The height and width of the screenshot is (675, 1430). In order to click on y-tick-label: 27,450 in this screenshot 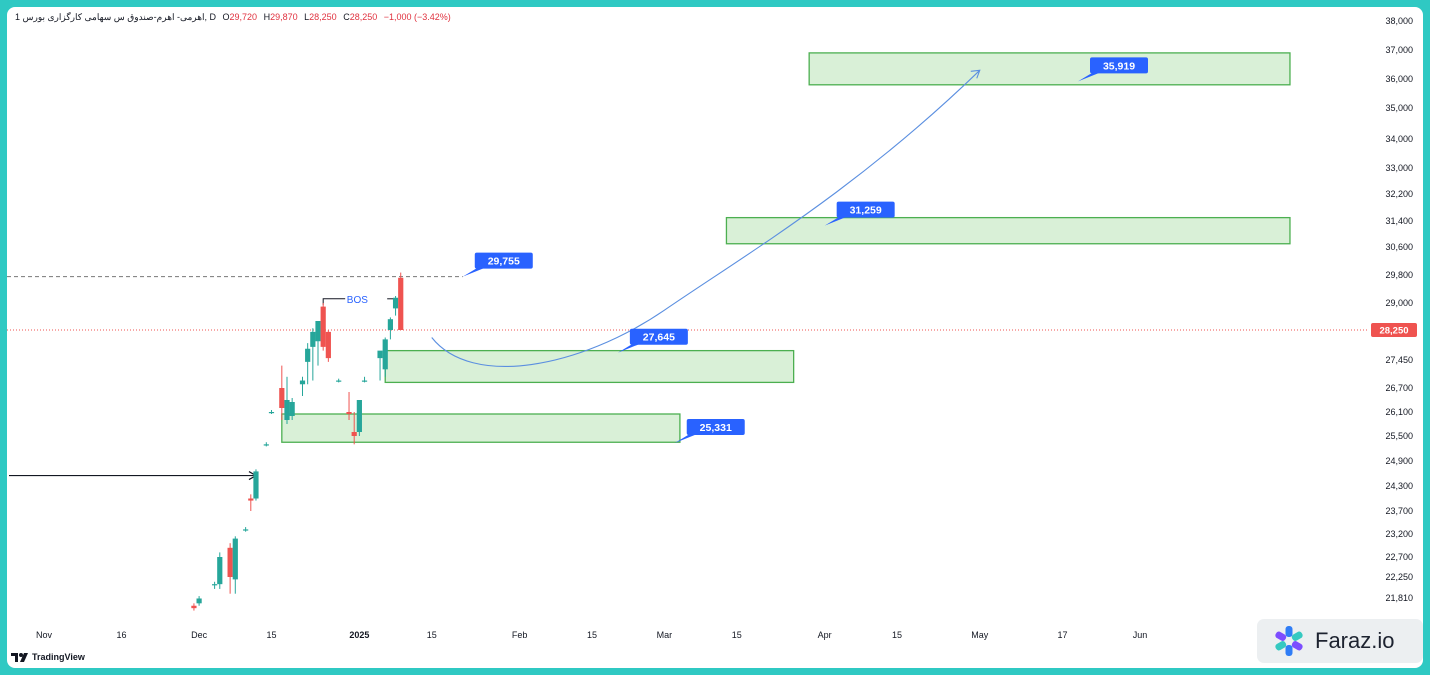, I will do `click(1399, 360)`.